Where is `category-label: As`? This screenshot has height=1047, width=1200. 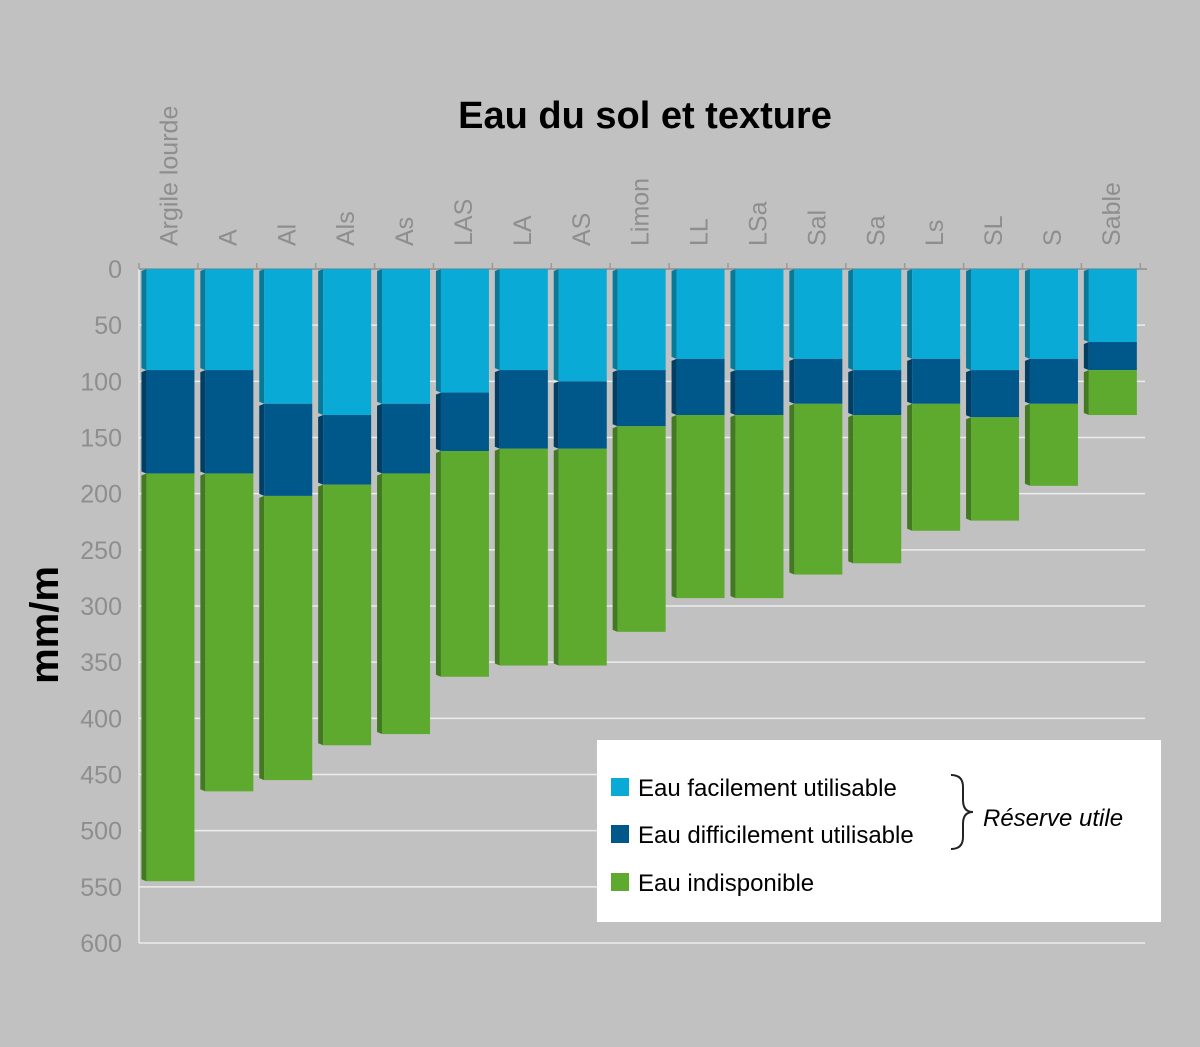 category-label: As is located at coordinates (405, 231).